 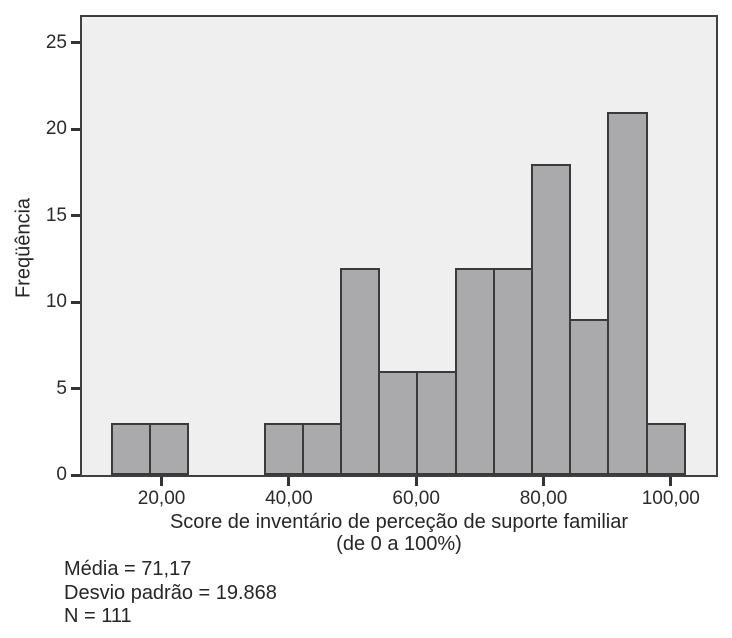 What do you see at coordinates (289, 498) in the screenshot?
I see `x-tick-label: 40,00` at bounding box center [289, 498].